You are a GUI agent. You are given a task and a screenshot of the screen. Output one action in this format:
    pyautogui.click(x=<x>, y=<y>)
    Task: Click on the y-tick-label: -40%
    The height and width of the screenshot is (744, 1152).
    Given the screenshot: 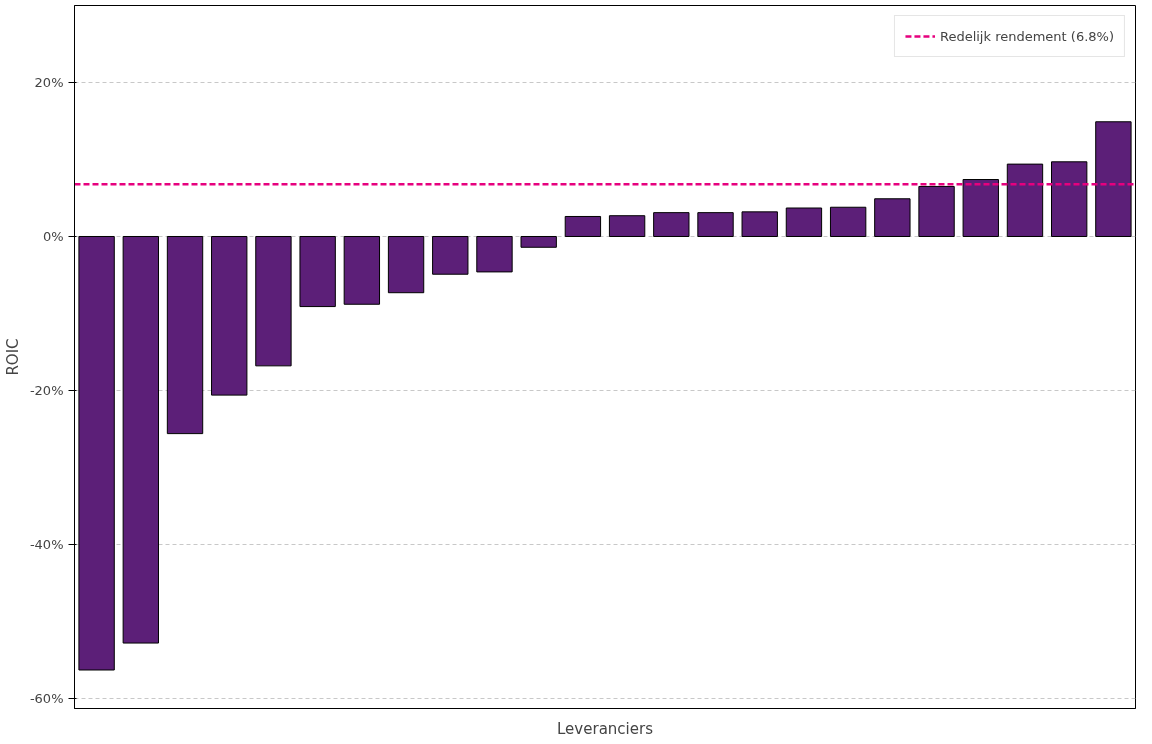 What is the action you would take?
    pyautogui.click(x=46, y=544)
    